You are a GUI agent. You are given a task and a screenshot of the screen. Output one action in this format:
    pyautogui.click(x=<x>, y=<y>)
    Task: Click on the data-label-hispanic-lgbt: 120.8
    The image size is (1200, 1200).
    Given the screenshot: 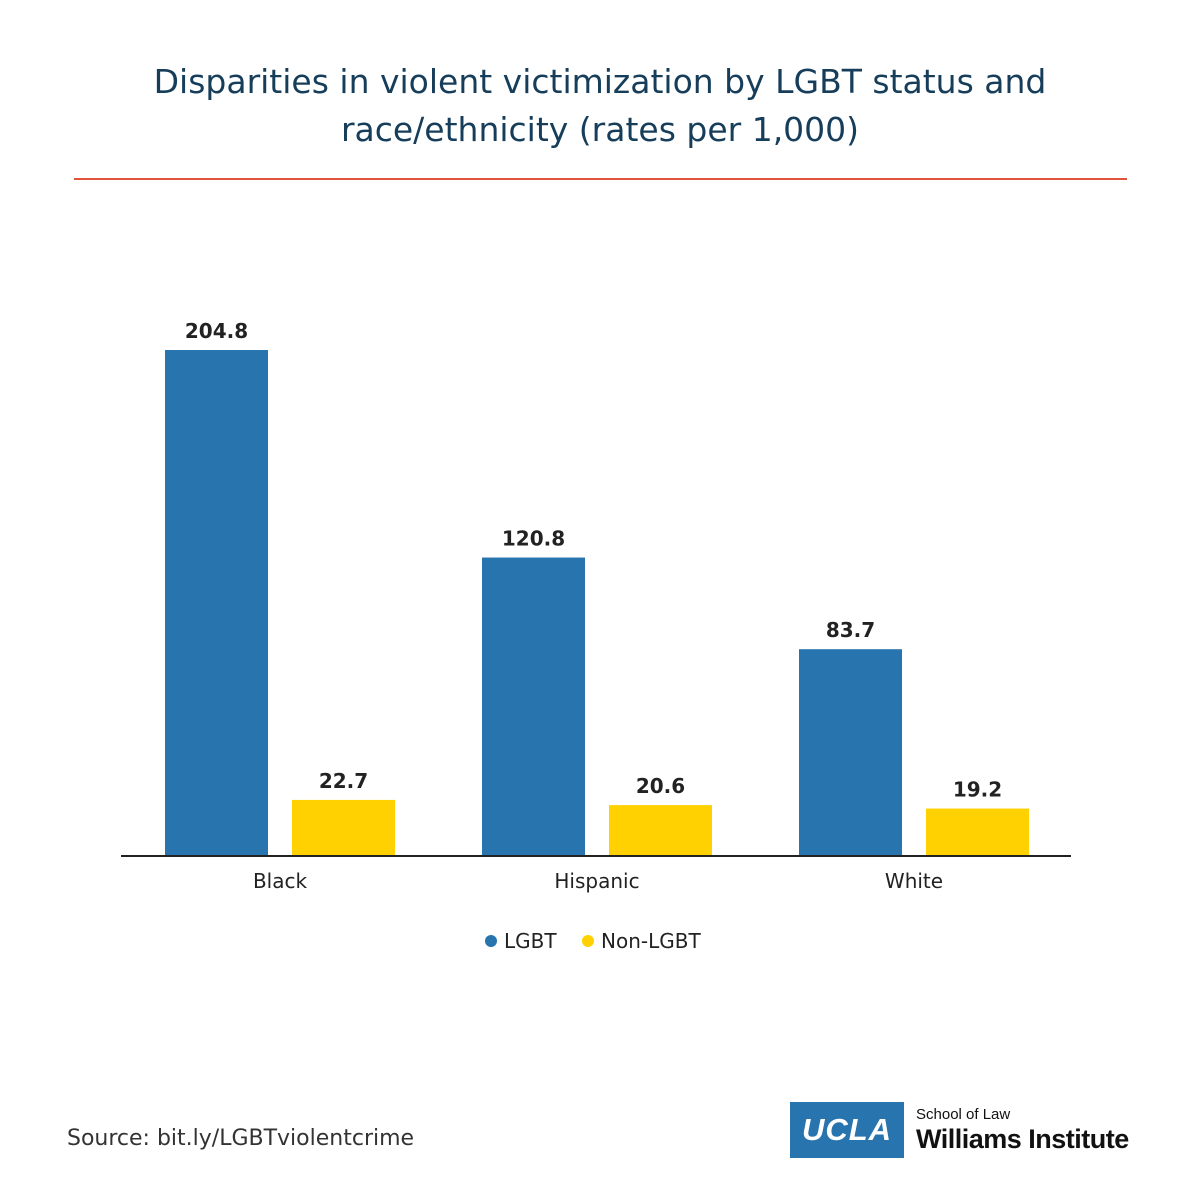 What is the action you would take?
    pyautogui.click(x=533, y=539)
    